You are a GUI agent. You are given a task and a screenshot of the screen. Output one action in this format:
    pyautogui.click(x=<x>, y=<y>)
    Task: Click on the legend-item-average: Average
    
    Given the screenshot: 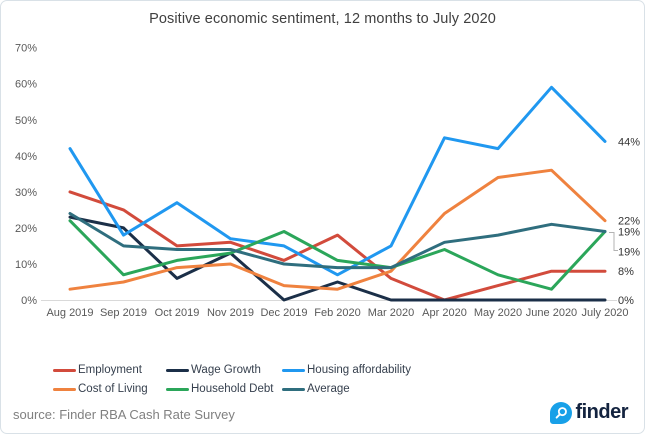 What is the action you would take?
    pyautogui.click(x=316, y=389)
    